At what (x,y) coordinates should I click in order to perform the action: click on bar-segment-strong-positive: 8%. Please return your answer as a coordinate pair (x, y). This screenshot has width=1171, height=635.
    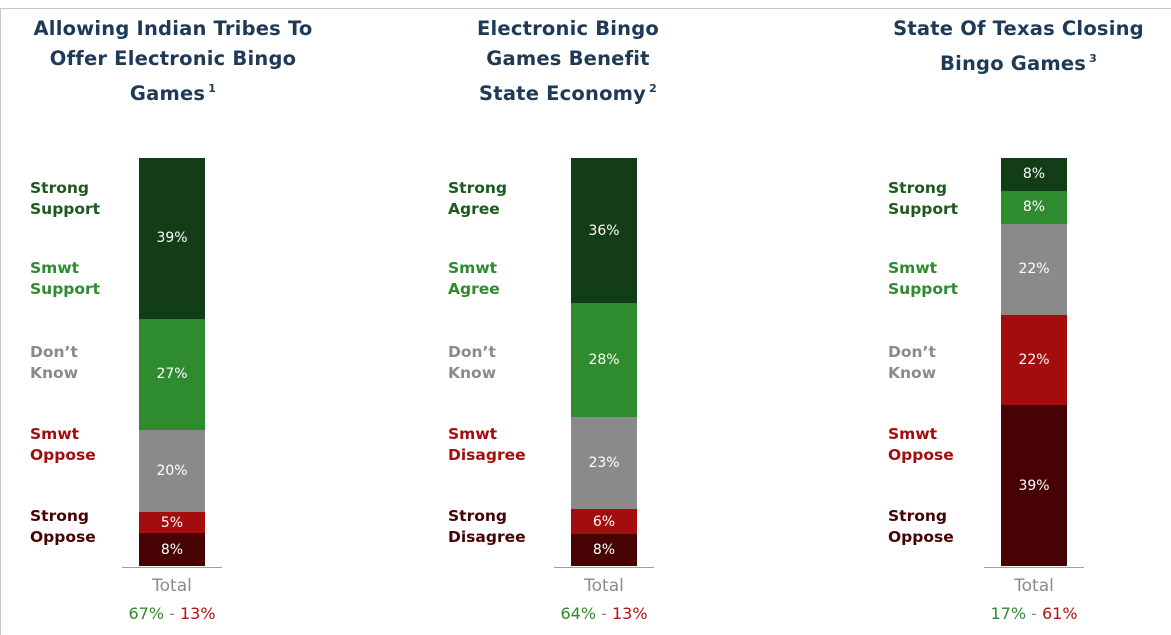
    Looking at the image, I should click on (1034, 174).